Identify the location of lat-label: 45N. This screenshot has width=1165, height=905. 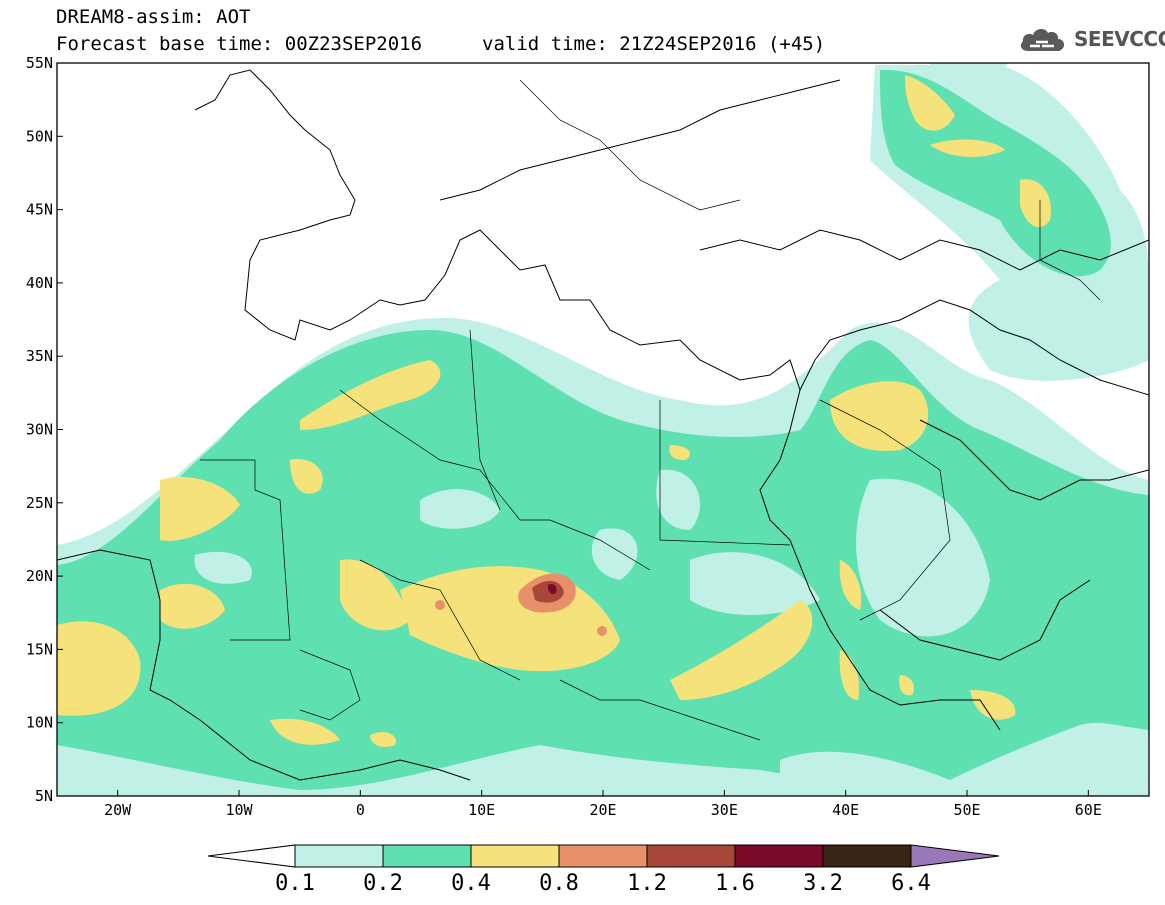
(39, 210).